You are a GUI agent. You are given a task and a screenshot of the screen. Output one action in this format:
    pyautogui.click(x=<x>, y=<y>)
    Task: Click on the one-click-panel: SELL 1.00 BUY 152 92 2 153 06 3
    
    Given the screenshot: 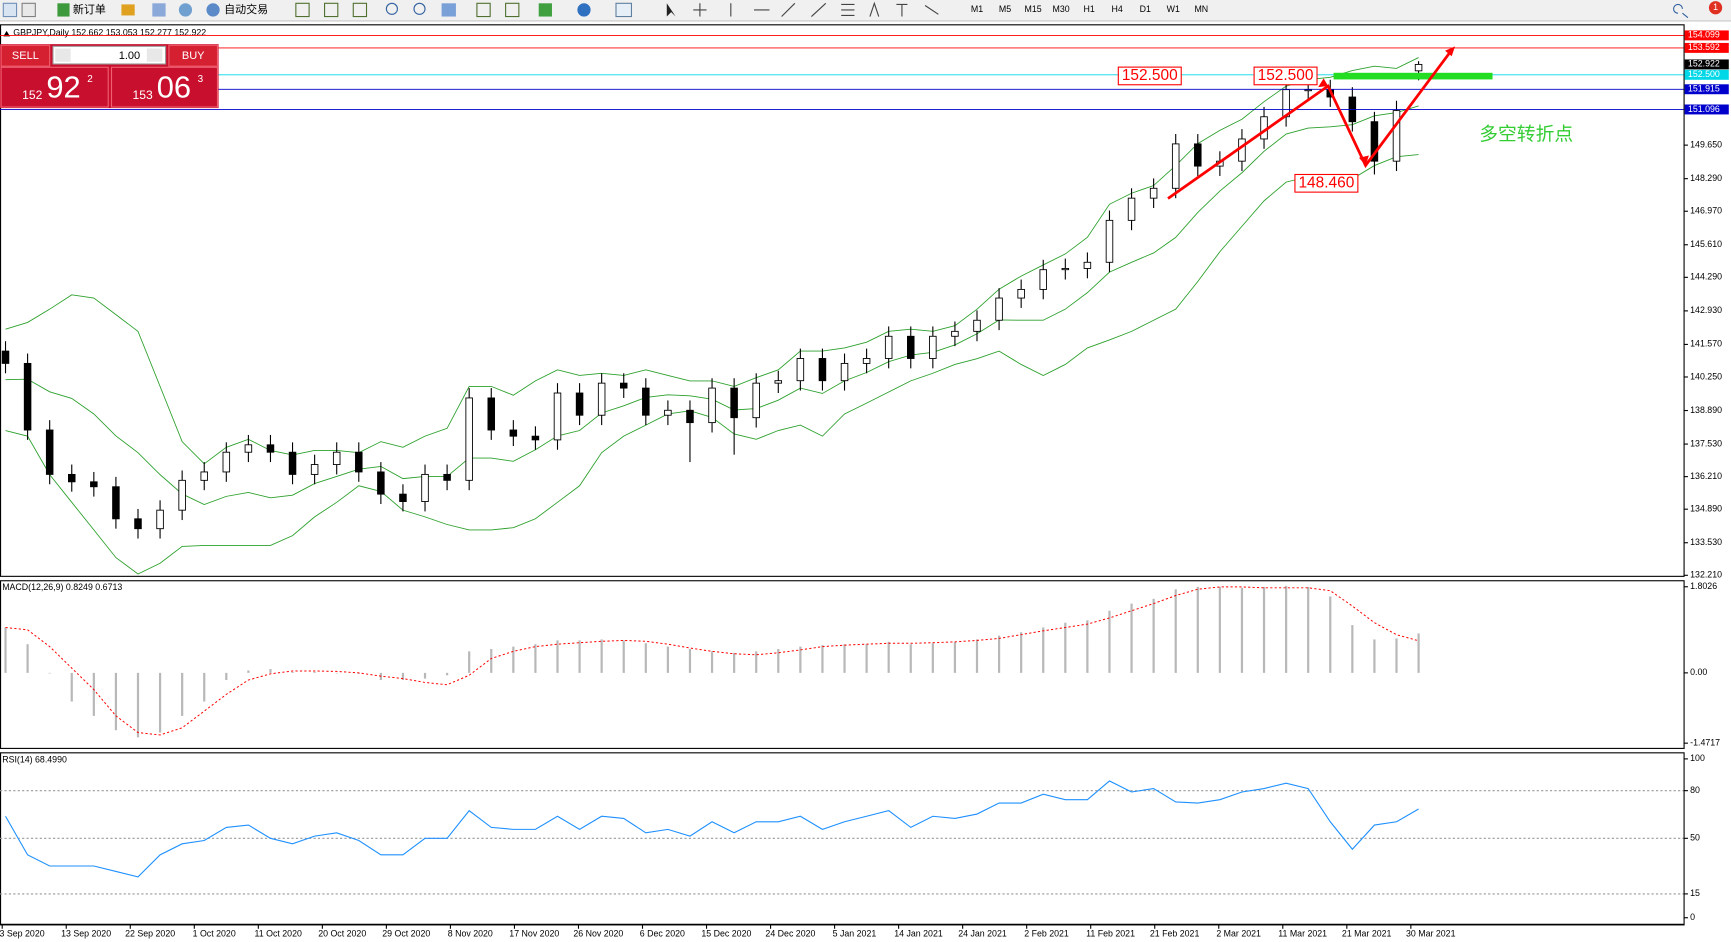 What is the action you would take?
    pyautogui.click(x=109, y=76)
    